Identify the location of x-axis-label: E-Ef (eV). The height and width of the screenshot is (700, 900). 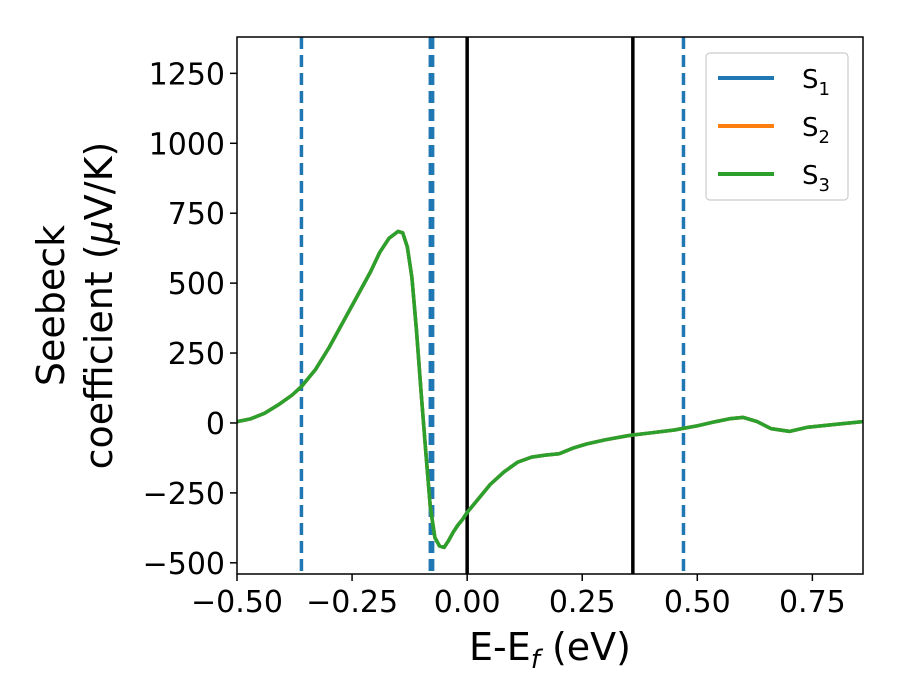
(550, 650).